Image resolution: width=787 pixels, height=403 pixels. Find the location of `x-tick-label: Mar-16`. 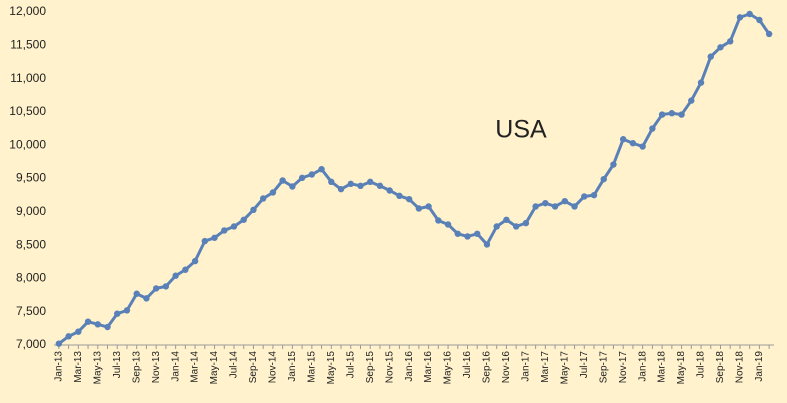

x-tick-label: Mar-16 is located at coordinates (428, 367).